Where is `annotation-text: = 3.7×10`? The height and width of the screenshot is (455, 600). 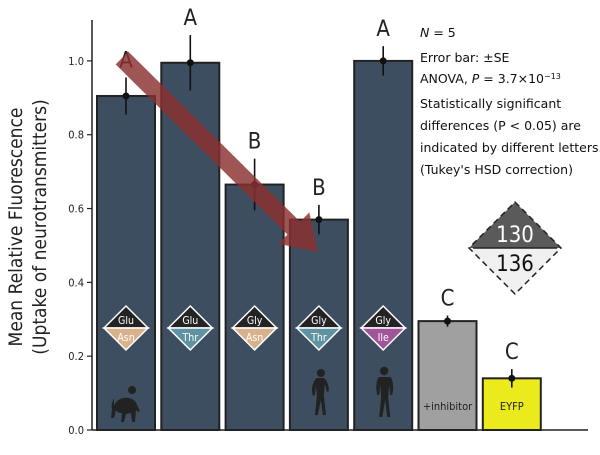 annotation-text: = 3.7×10 is located at coordinates (511, 78).